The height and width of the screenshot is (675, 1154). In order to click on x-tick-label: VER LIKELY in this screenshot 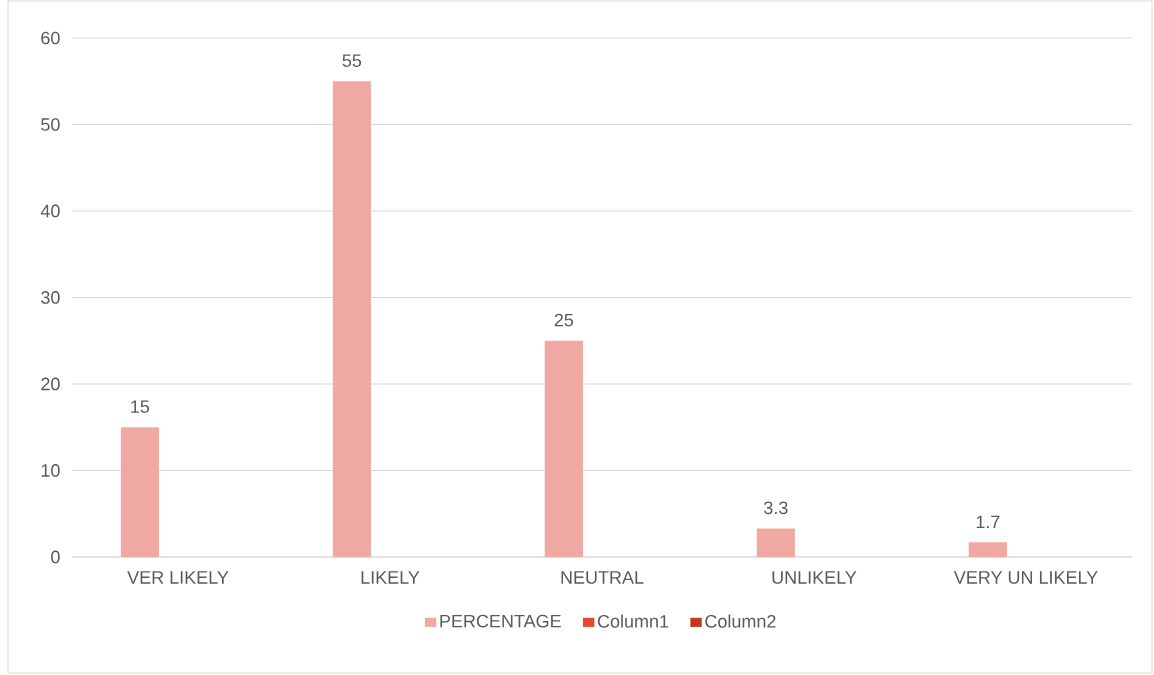, I will do `click(178, 577)`.